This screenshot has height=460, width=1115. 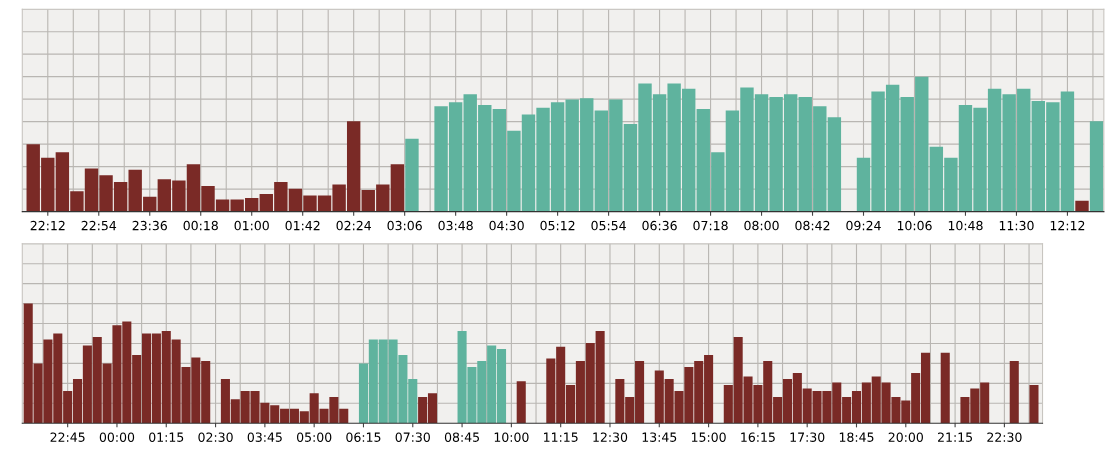 What do you see at coordinates (659, 437) in the screenshot?
I see `x-tick-label: 13:45` at bounding box center [659, 437].